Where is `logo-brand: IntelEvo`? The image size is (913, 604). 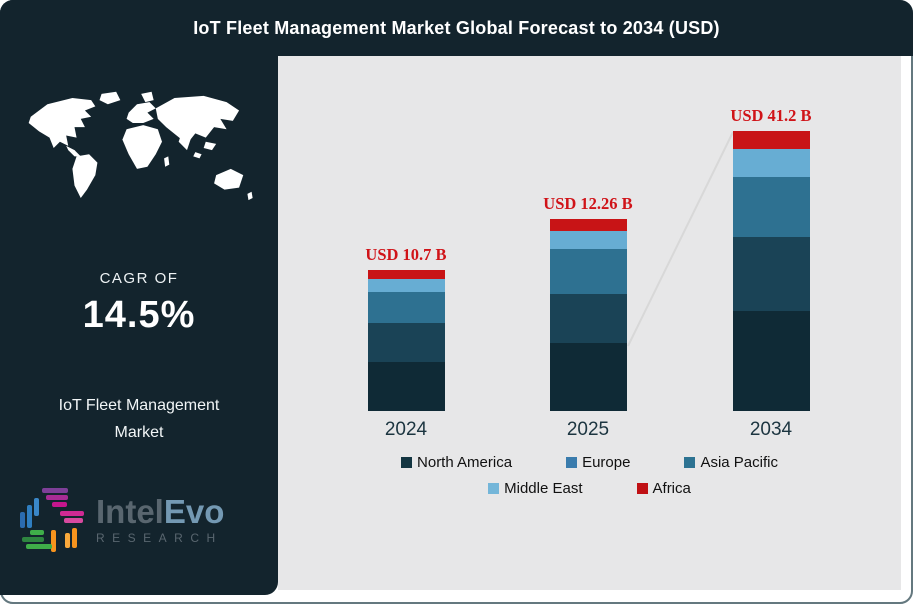 logo-brand: IntelEvo is located at coordinates (160, 512).